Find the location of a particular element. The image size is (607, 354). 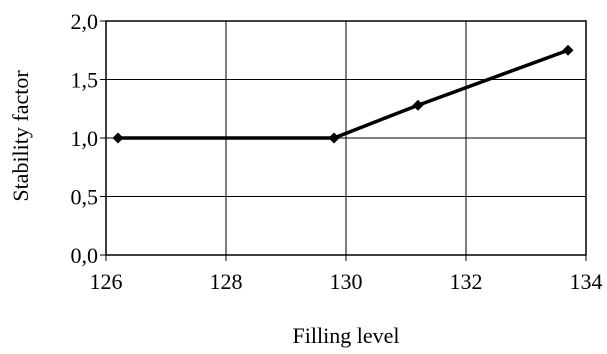

x-axis-ticks: 126 128 130 132 134 is located at coordinates (346, 274).